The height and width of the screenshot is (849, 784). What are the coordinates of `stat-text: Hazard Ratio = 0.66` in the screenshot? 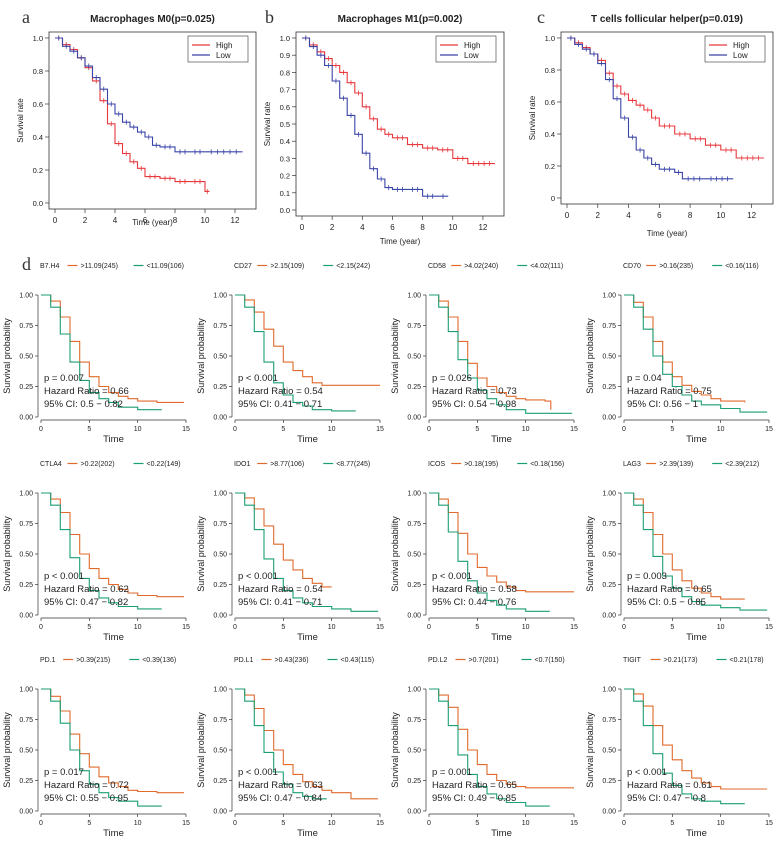 It's located at (86, 391).